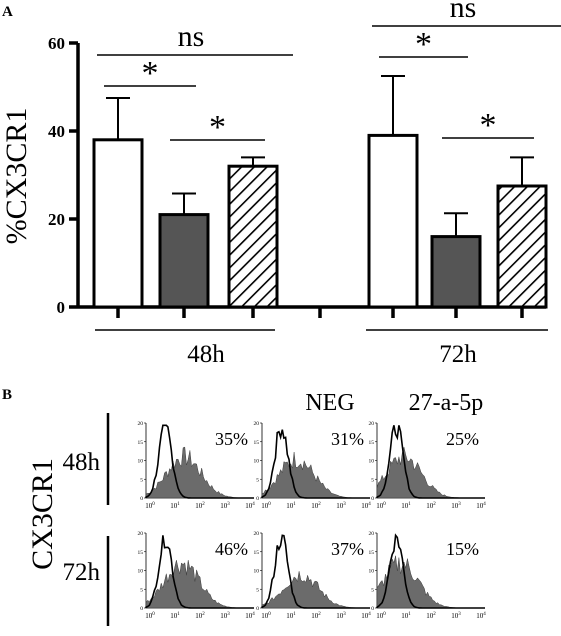 Image resolution: width=561 pixels, height=636 pixels. I want to click on row-label: 48h, so click(82, 462).